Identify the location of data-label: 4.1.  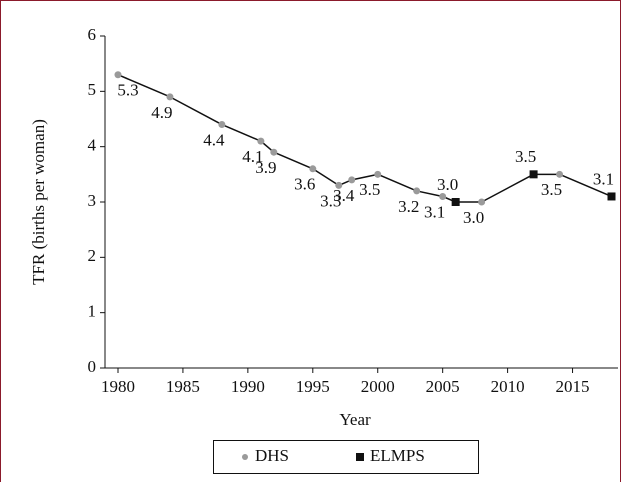
(252, 156).